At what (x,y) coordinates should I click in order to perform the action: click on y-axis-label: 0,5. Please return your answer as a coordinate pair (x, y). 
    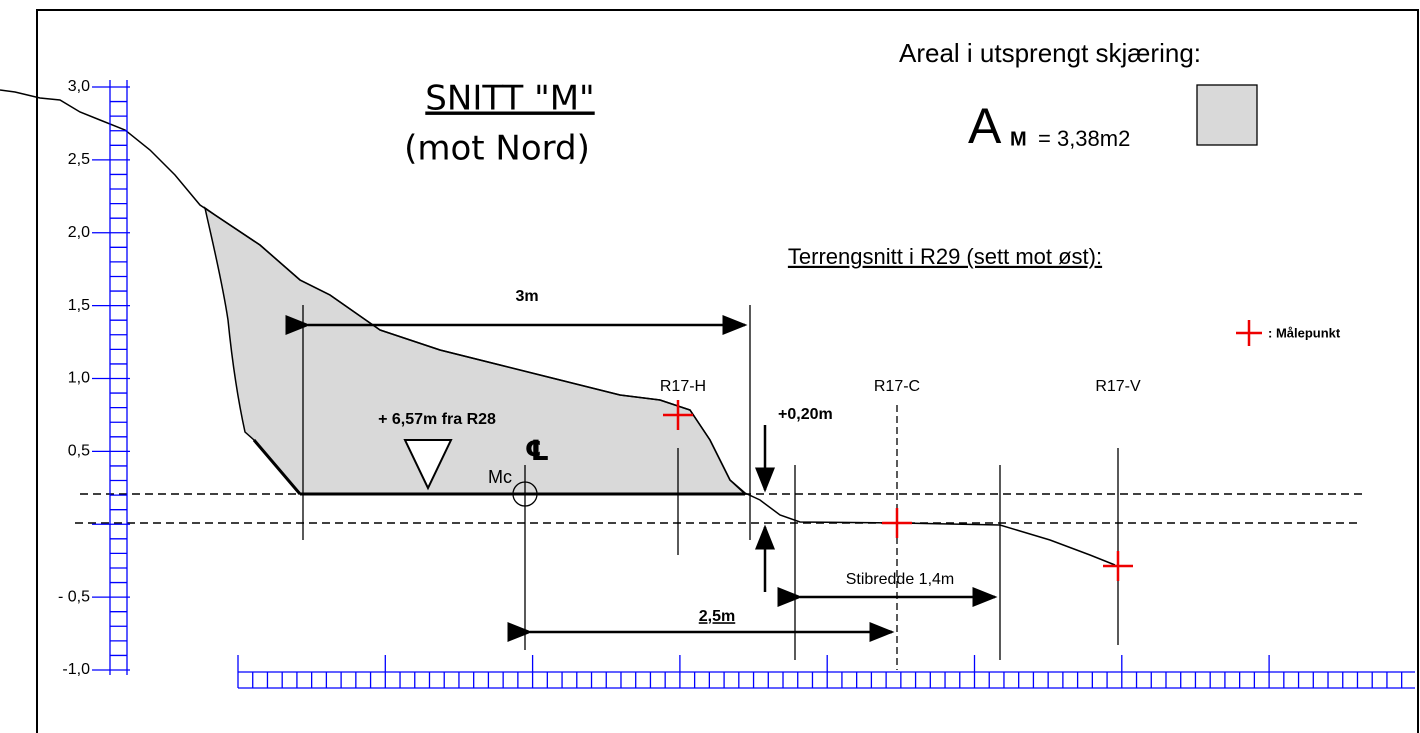
    Looking at the image, I should click on (79, 451).